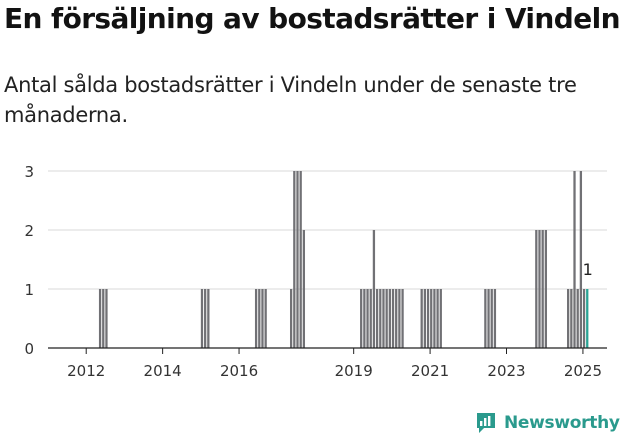  Describe the element at coordinates (29, 172) in the screenshot. I see `y-tick-label: 3` at that location.